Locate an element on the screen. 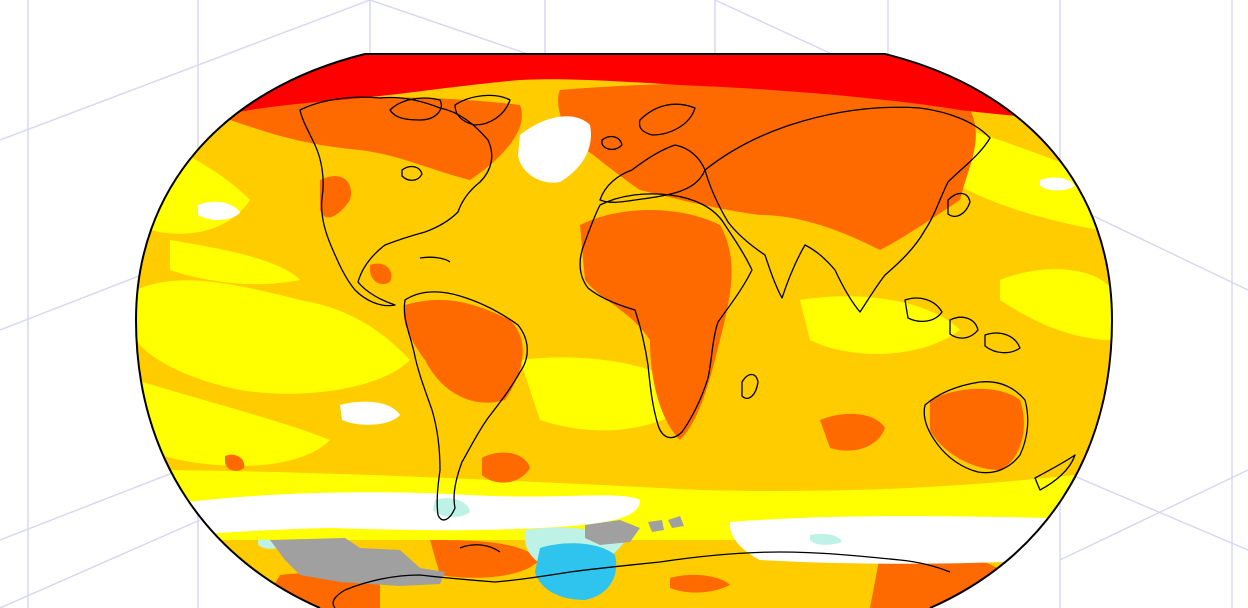  coast-south-america is located at coordinates (465, 406).